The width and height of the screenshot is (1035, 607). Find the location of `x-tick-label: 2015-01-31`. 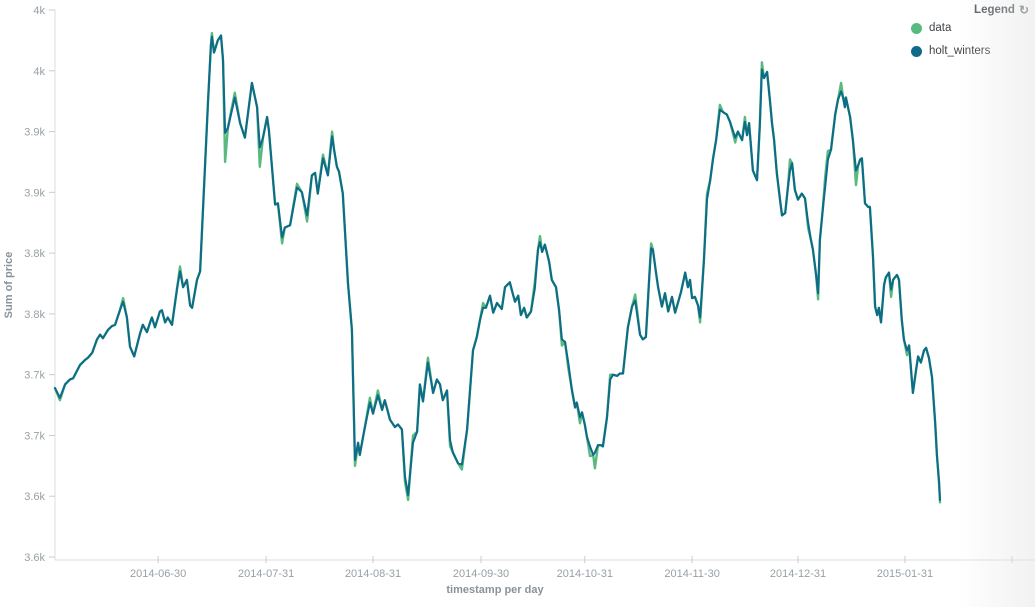

x-tick-label: 2015-01-31 is located at coordinates (905, 574).